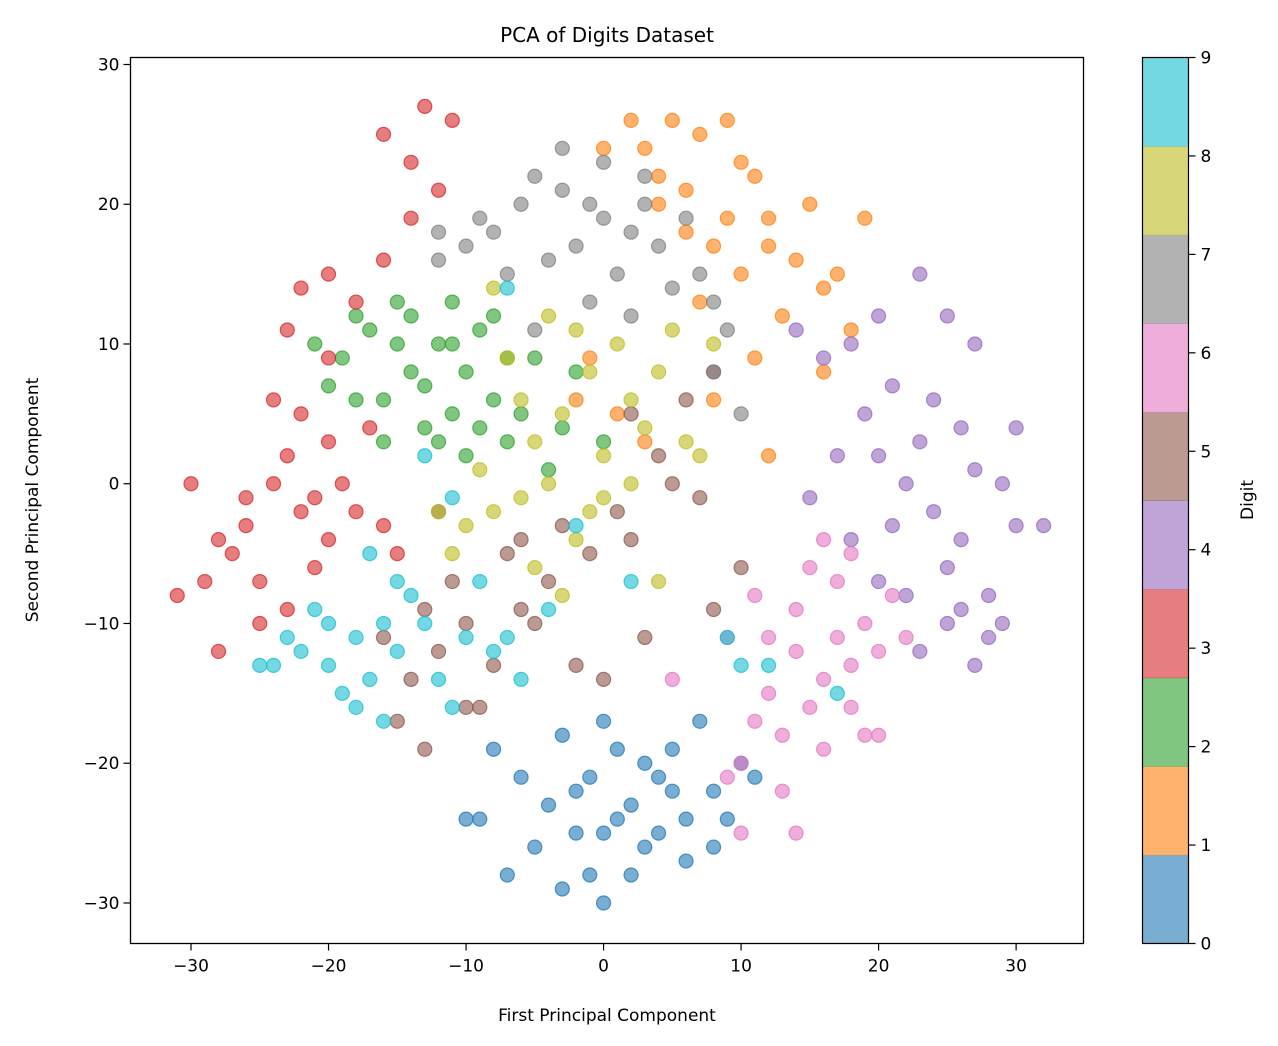 This screenshot has width=1278, height=1046. Describe the element at coordinates (879, 967) in the screenshot. I see `x-tick-label: 20` at that location.